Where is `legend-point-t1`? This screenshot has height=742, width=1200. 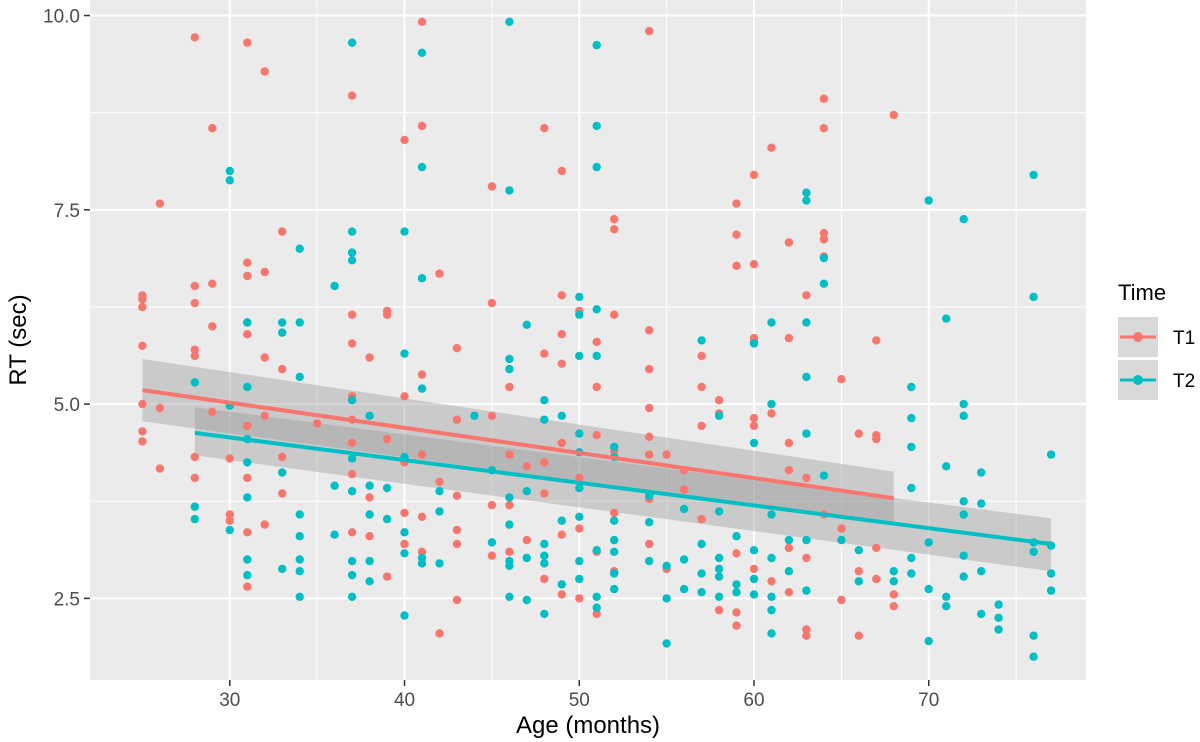
legend-point-t1 is located at coordinates (1138, 337).